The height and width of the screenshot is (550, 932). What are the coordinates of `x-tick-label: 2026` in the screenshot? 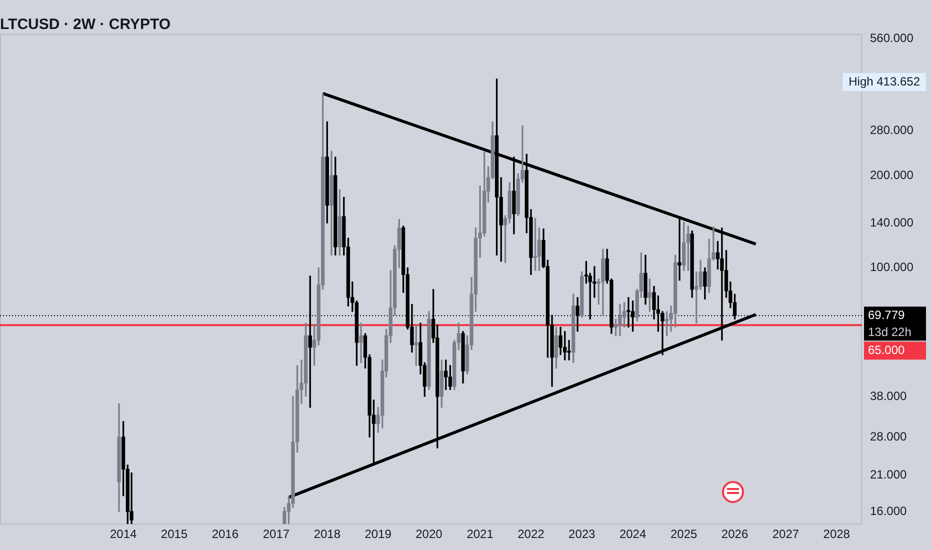 It's located at (734, 534).